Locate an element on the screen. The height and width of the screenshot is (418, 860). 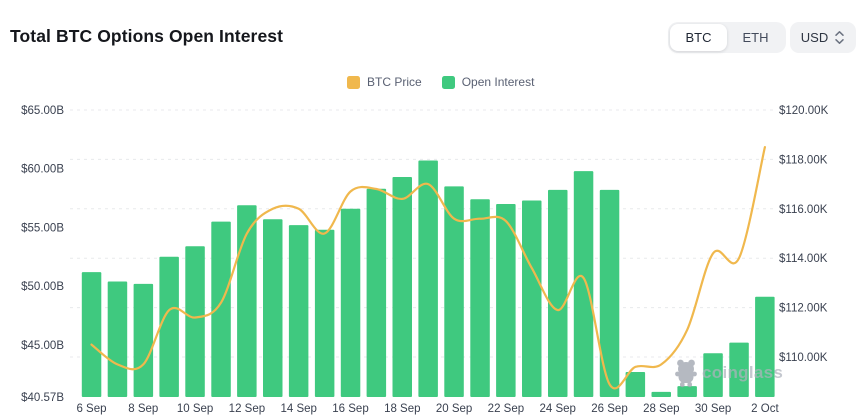
legend-swatch-open-interest is located at coordinates (448, 82).